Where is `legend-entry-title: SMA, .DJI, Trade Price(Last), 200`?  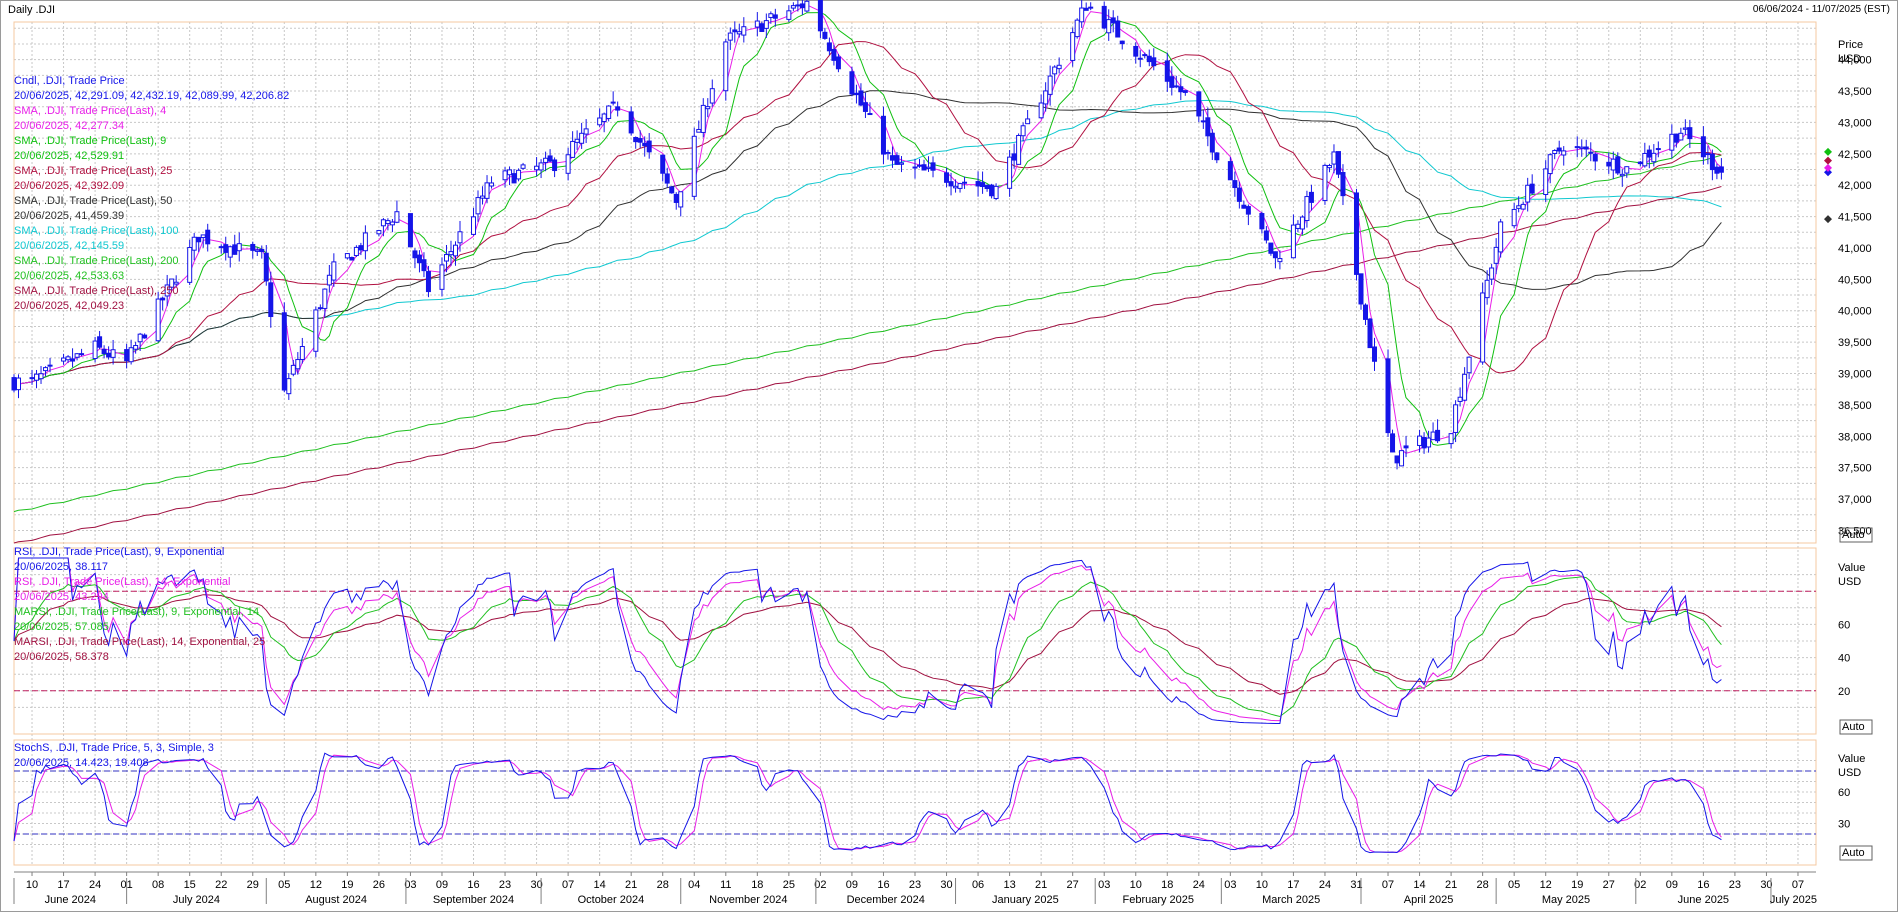
legend-entry-title: SMA, .DJI, Trade Price(Last), 200 is located at coordinates (96, 261).